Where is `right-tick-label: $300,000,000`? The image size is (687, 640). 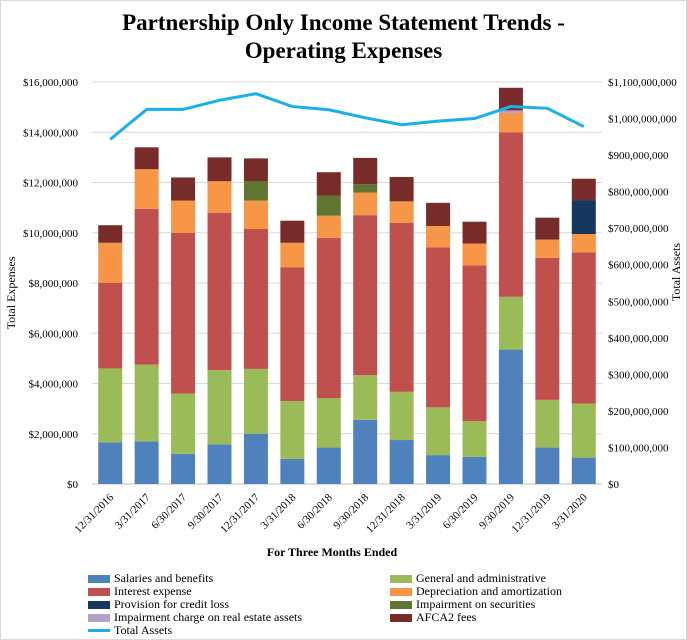 right-tick-label: $300,000,000 is located at coordinates (638, 375).